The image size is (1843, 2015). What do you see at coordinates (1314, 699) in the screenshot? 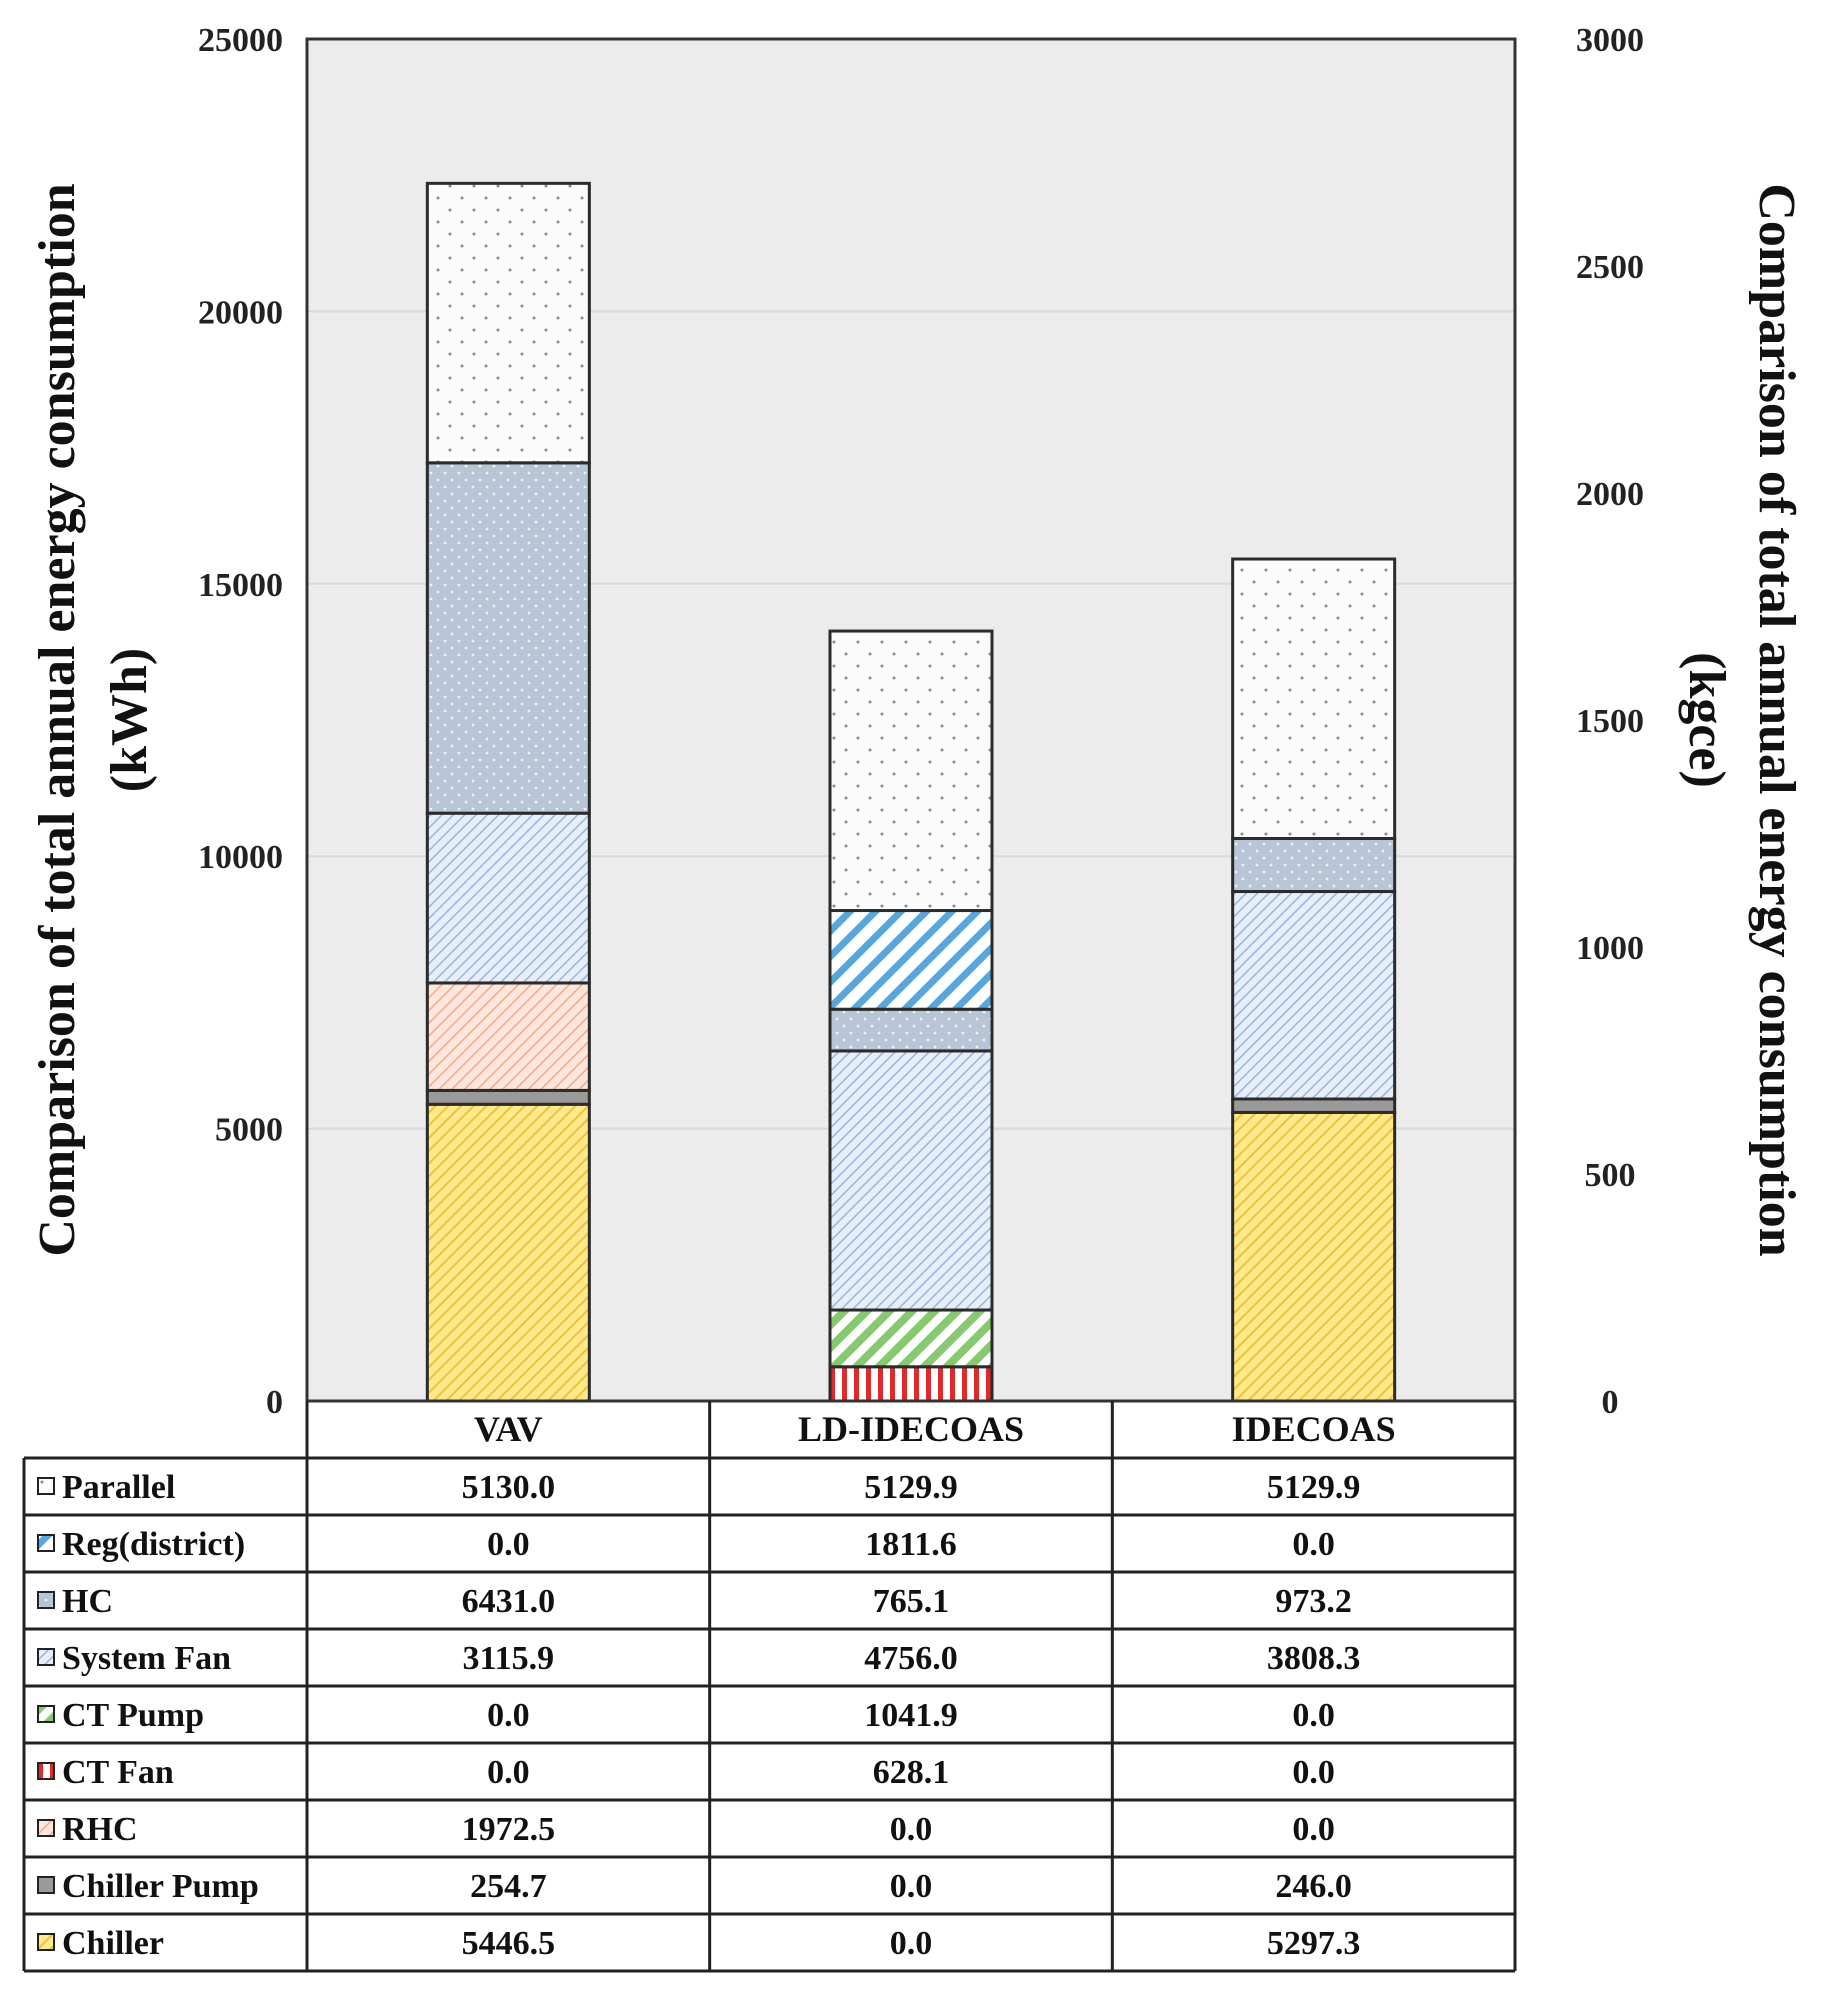
I see `bar-idecoas-parallel` at bounding box center [1314, 699].